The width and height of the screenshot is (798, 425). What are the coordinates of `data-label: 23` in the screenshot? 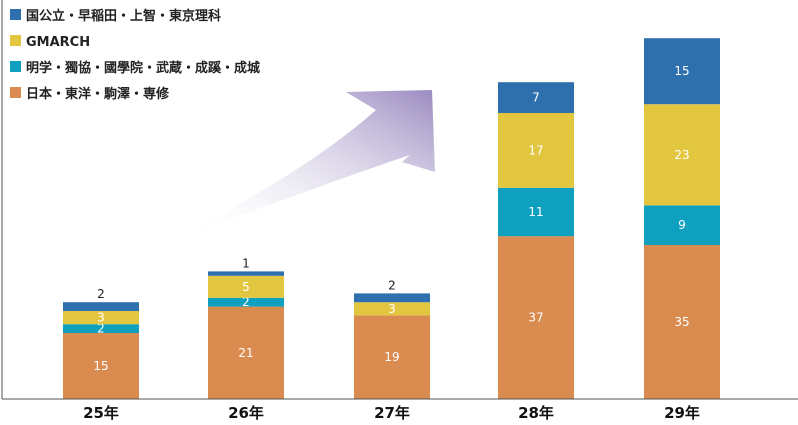 It's located at (681, 155).